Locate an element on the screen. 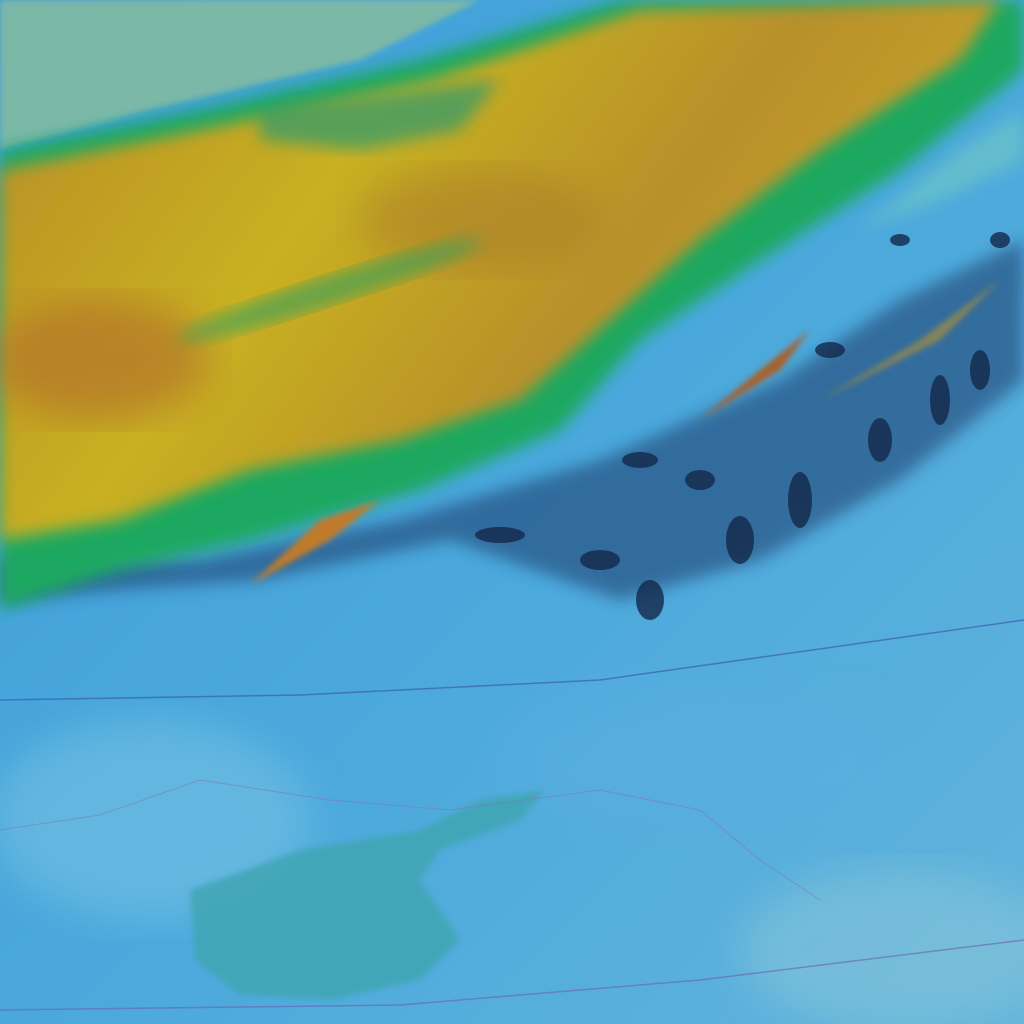  lake is located at coordinates (367, 895).